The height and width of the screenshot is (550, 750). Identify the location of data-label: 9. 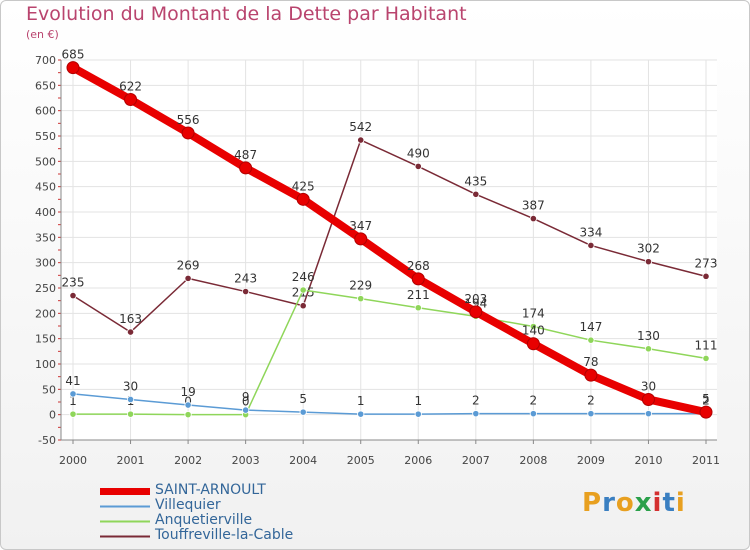
(246, 397).